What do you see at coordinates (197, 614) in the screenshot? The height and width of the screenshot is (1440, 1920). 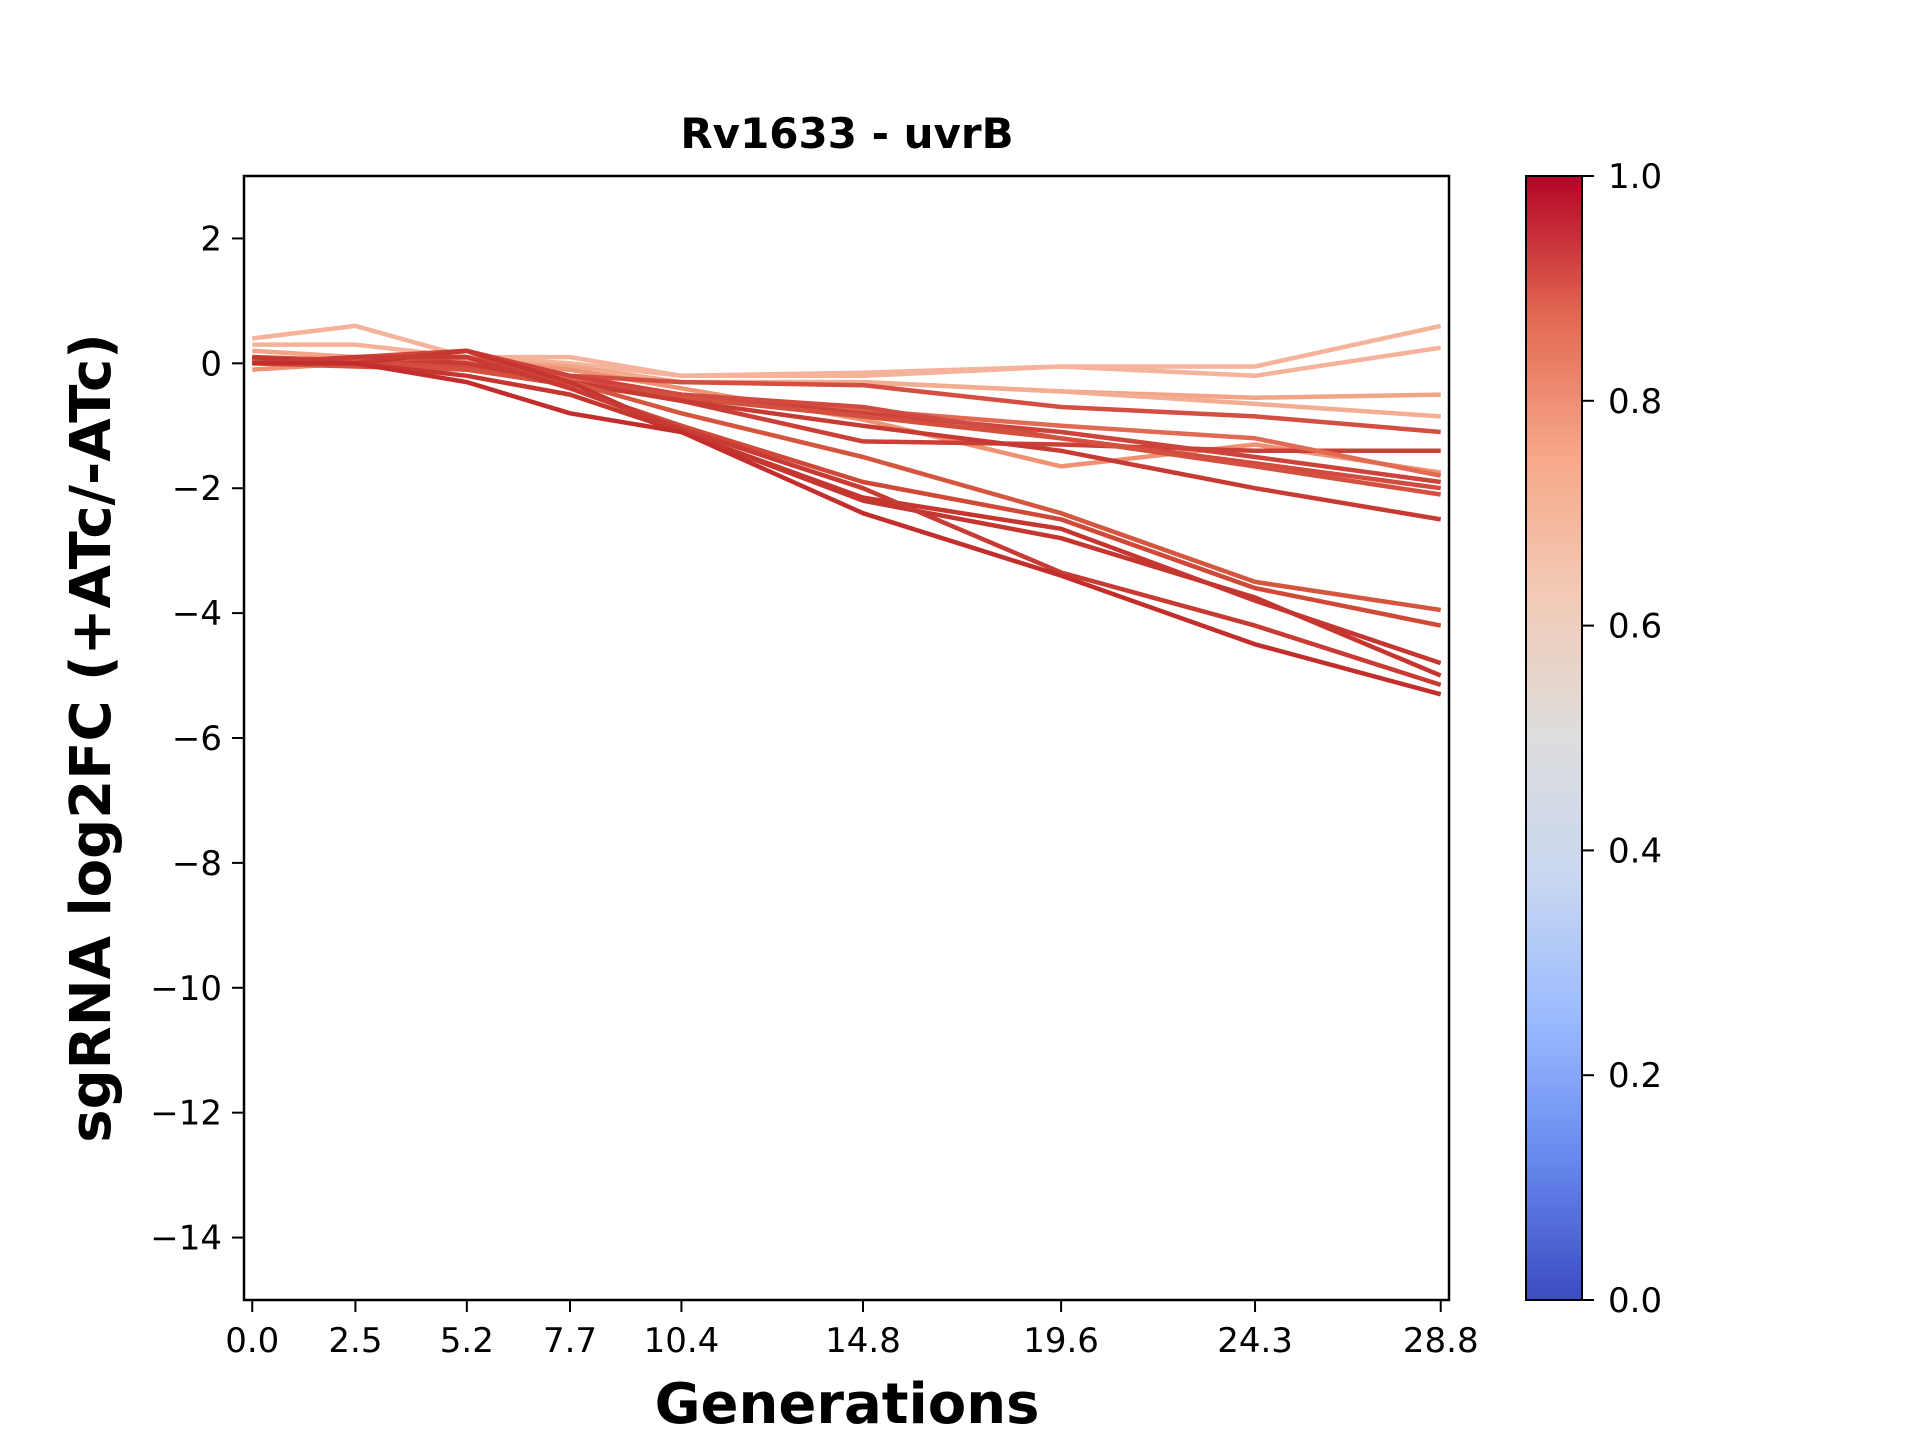 I see `y-tick-label: −4` at bounding box center [197, 614].